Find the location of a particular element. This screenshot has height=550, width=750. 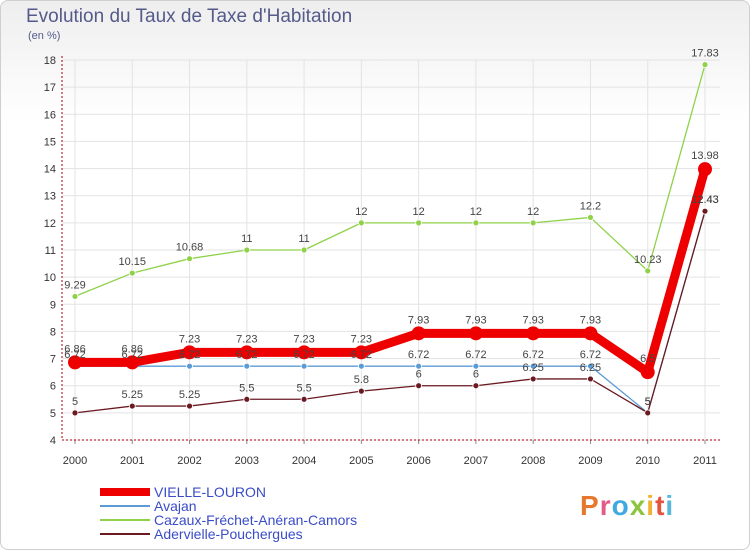

proxiti-logo: Proxiti is located at coordinates (627, 506).